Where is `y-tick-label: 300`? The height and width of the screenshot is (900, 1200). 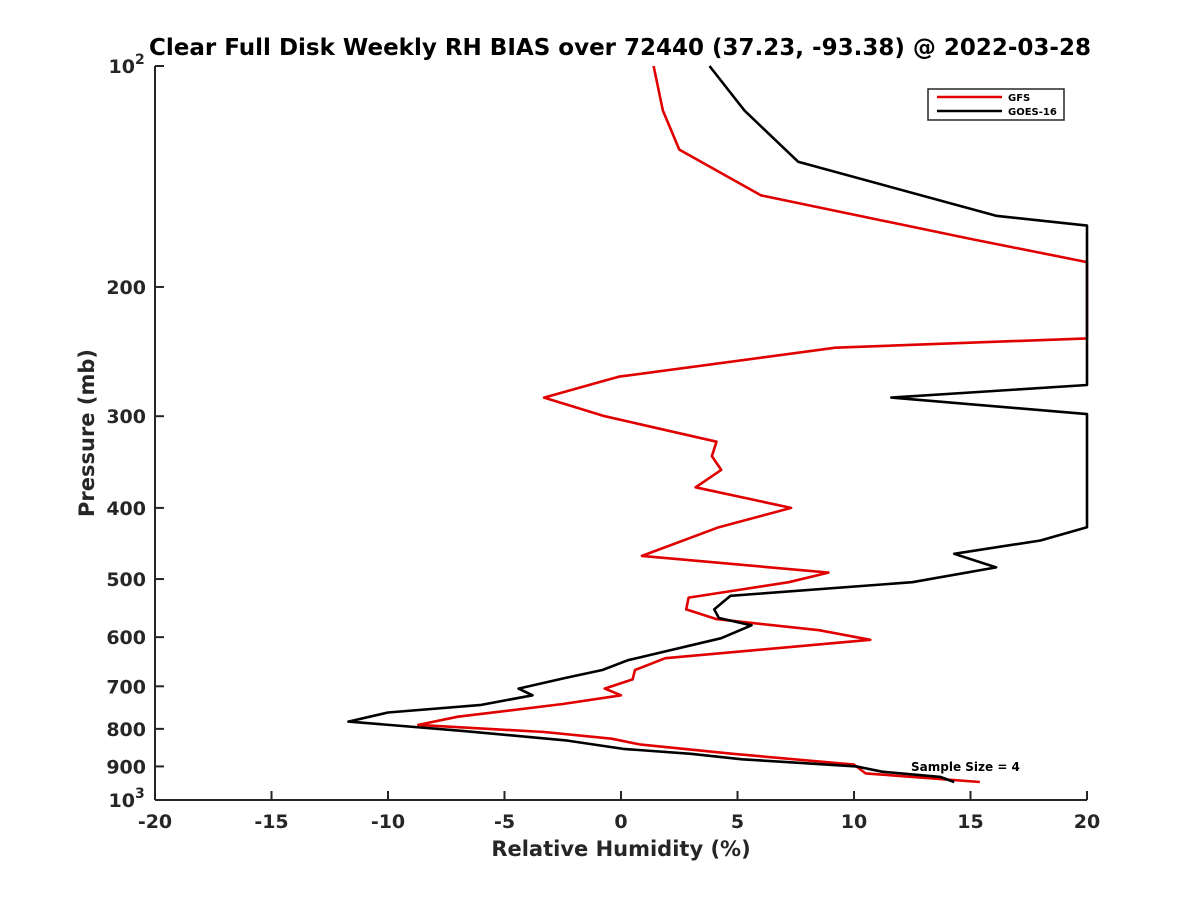
y-tick-label: 300 is located at coordinates (126, 417).